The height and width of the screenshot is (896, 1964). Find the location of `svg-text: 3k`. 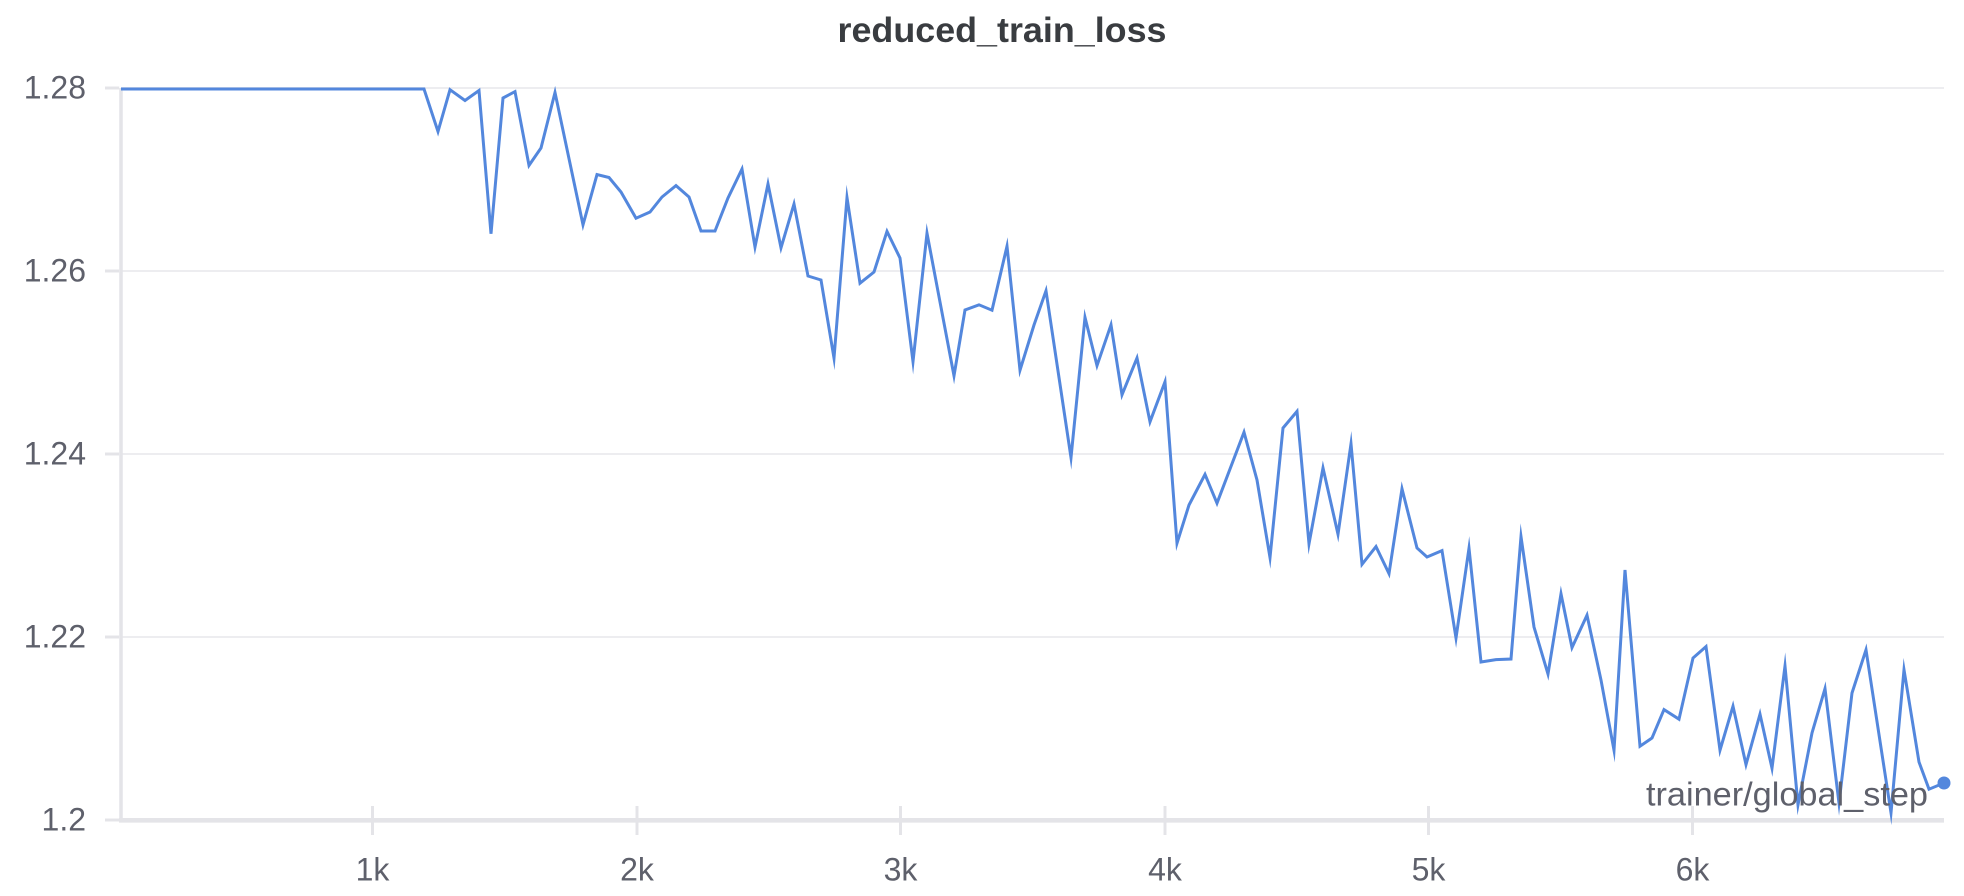

svg-text: 3k is located at coordinates (901, 870).